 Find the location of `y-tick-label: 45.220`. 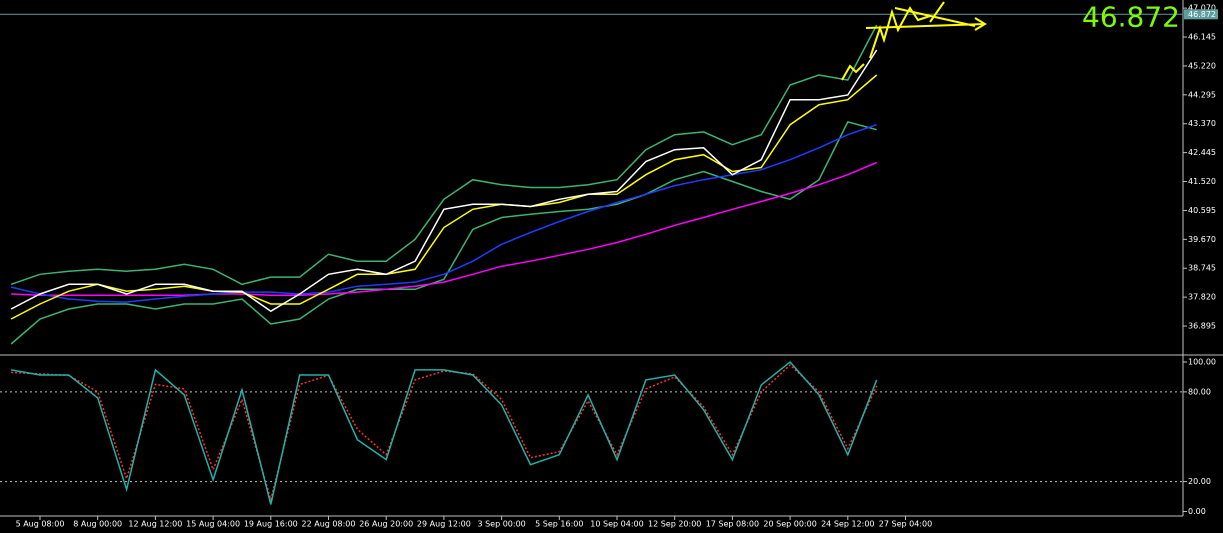

y-tick-label: 45.220 is located at coordinates (1202, 65).